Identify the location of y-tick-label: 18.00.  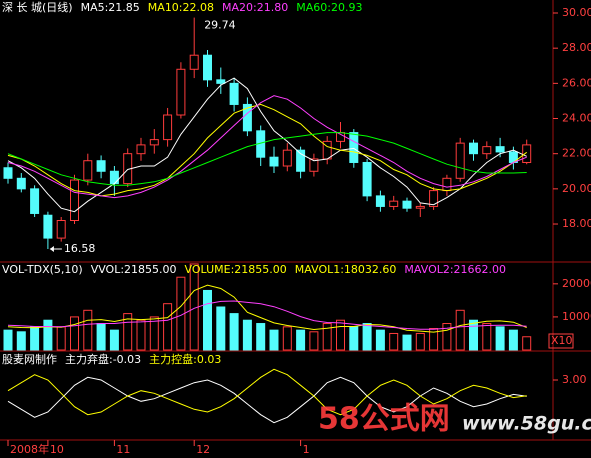
(576, 223).